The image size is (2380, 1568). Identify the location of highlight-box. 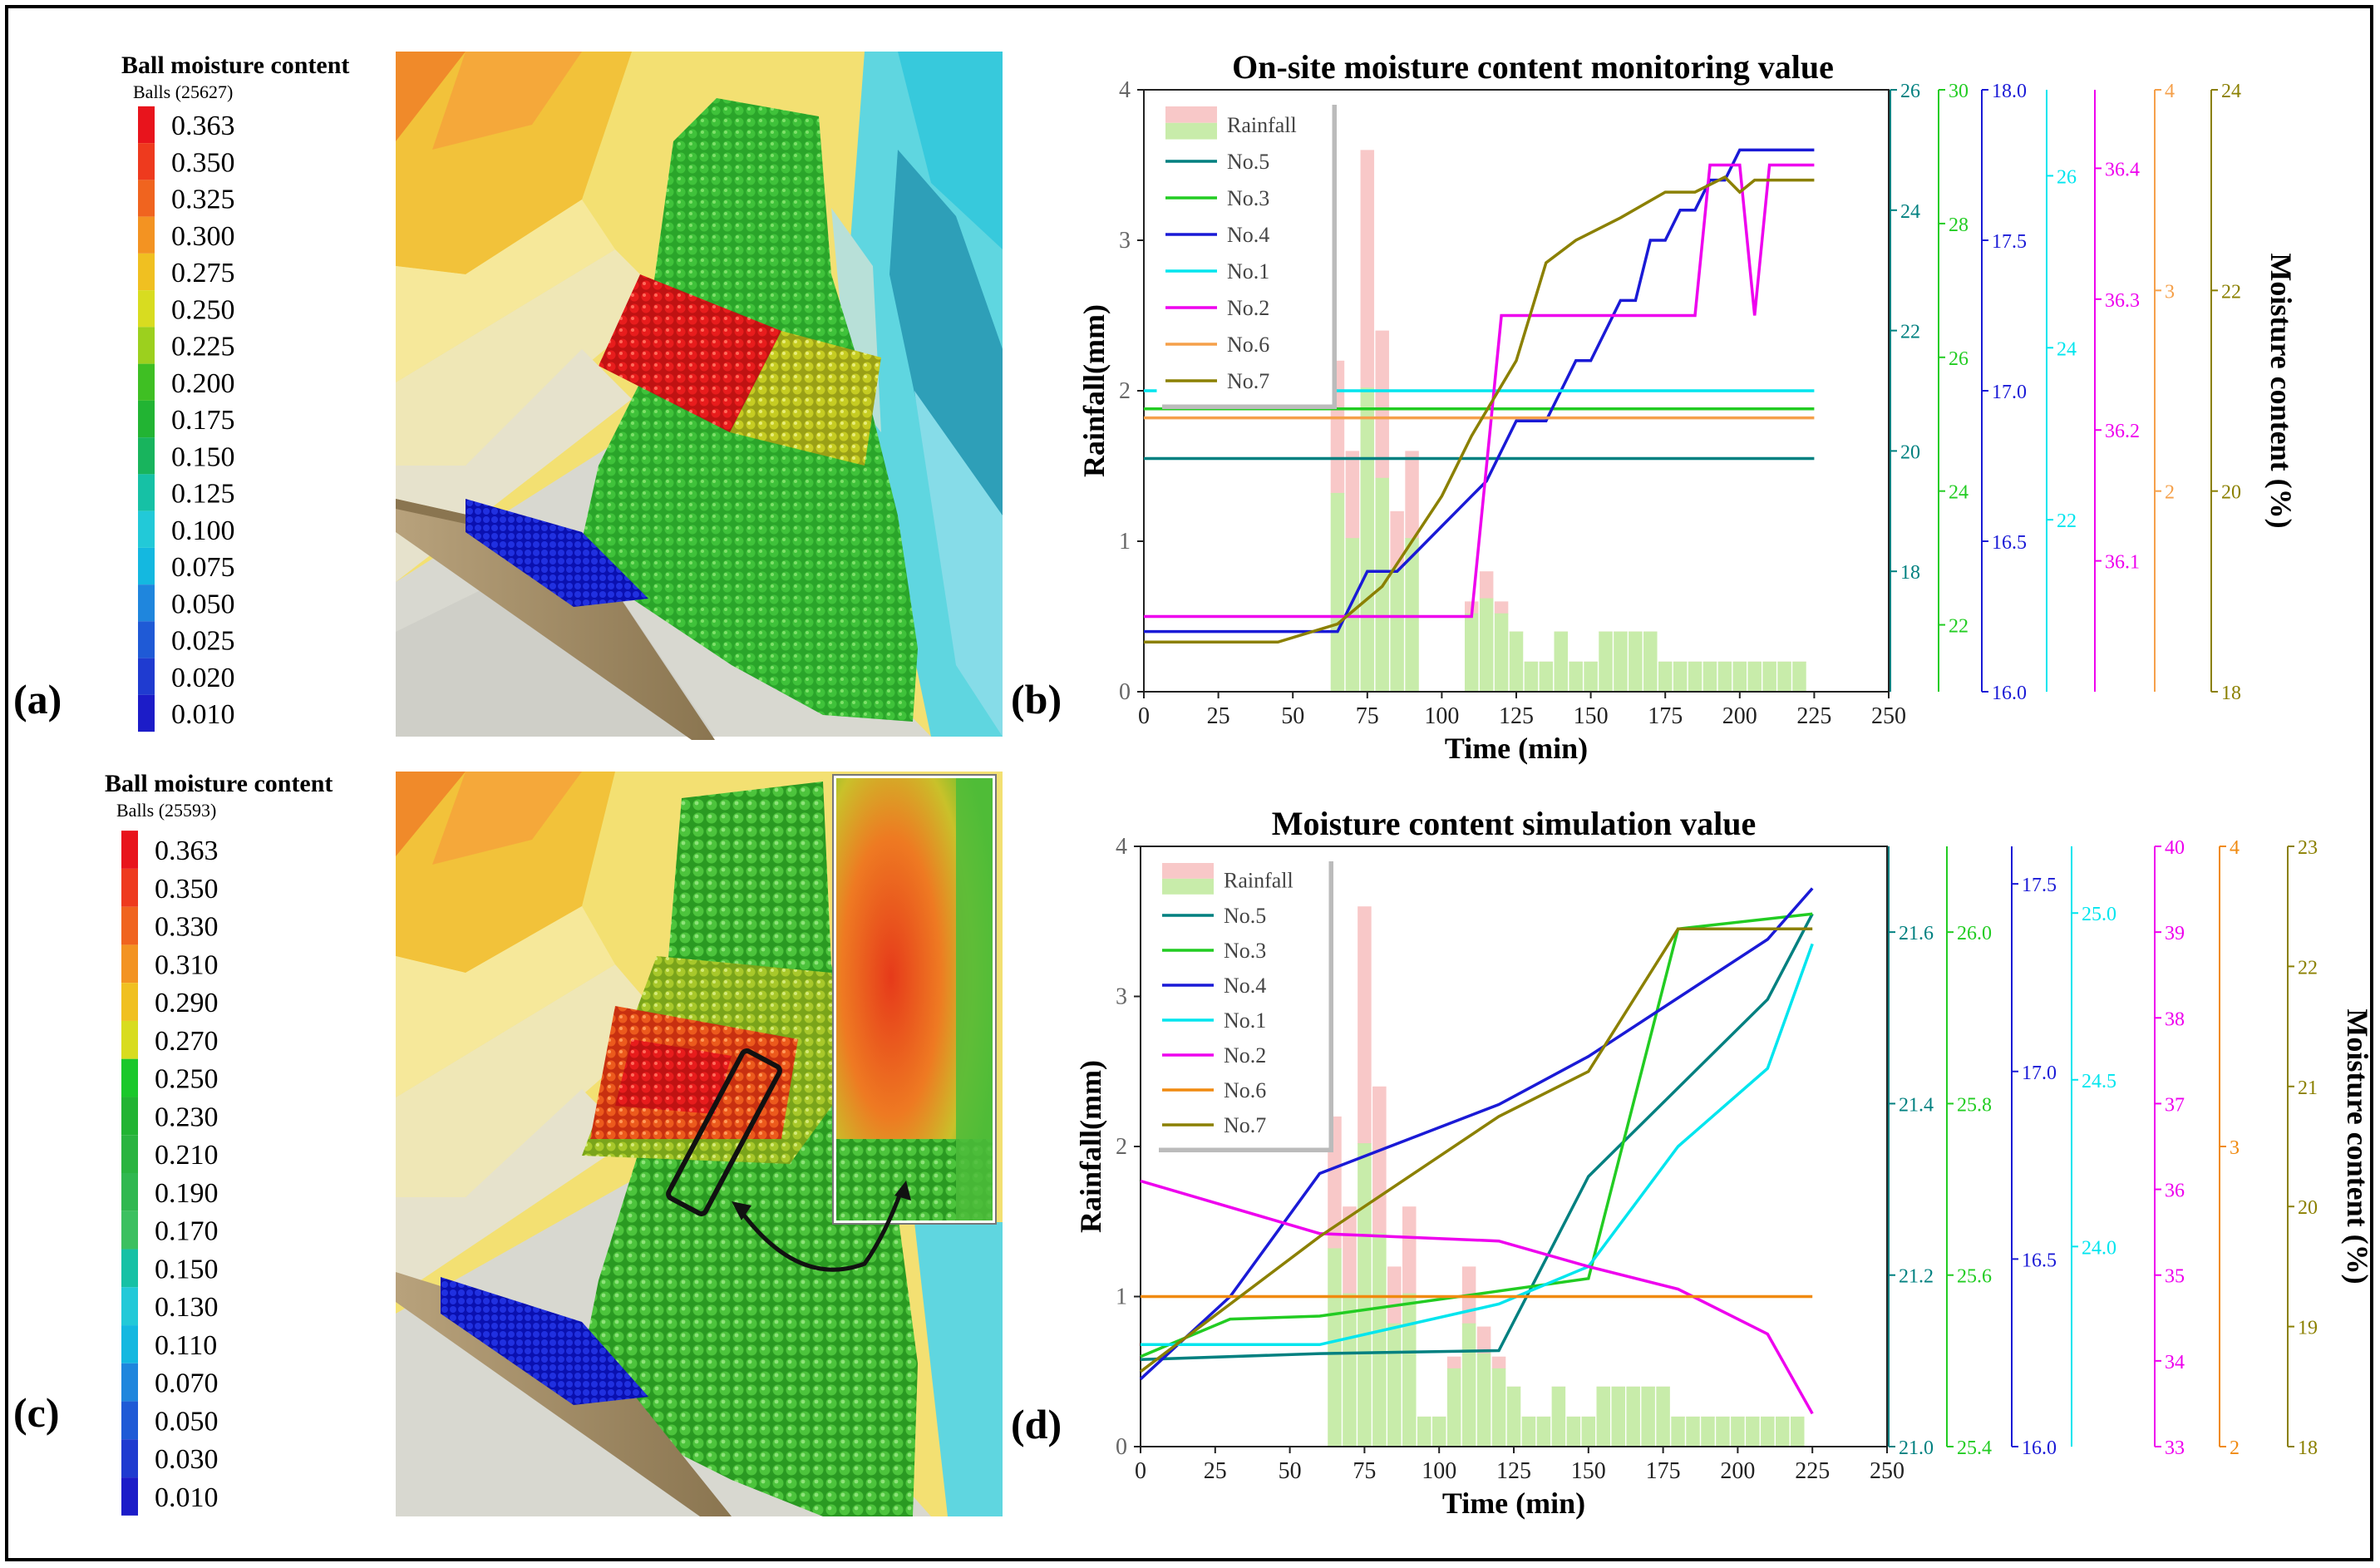
(724, 1132).